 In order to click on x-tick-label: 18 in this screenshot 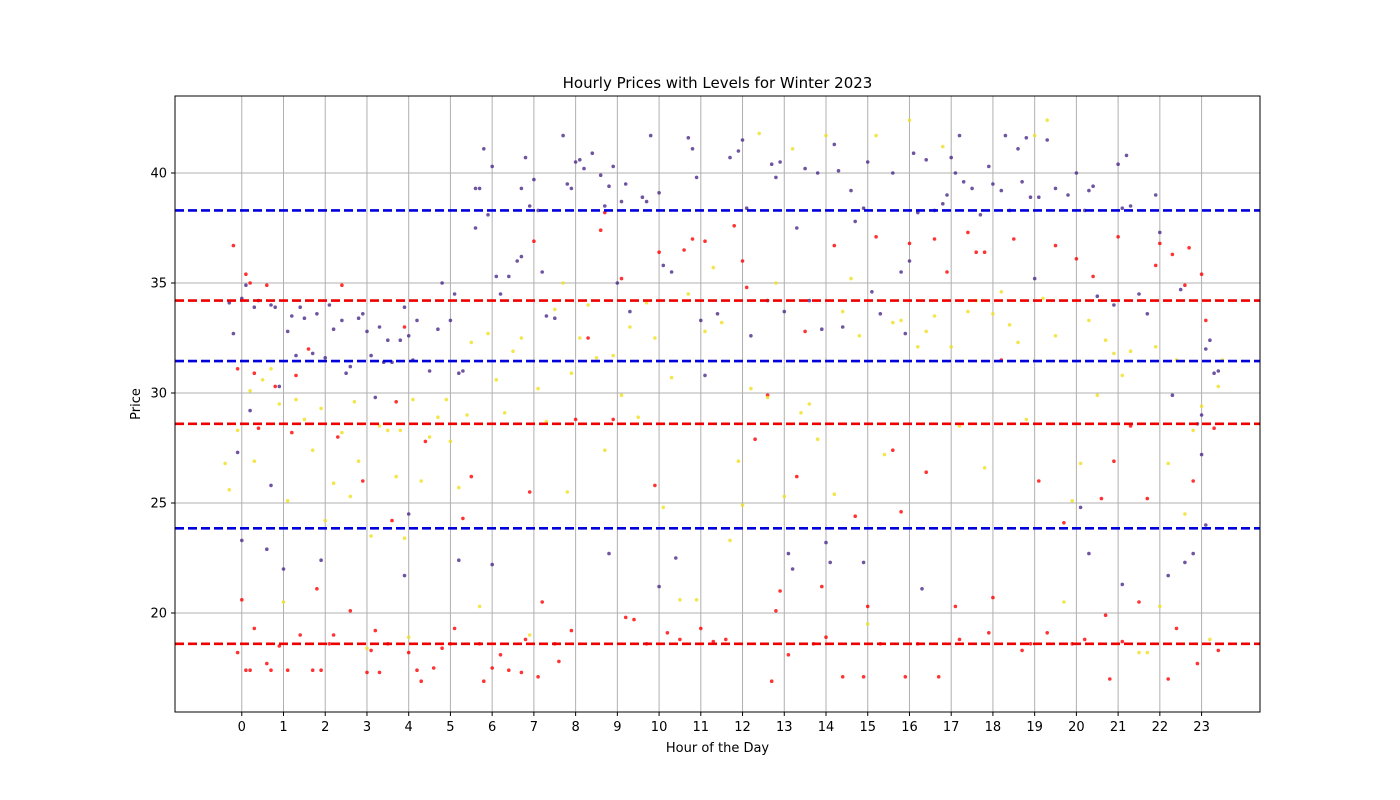, I will do `click(993, 727)`.